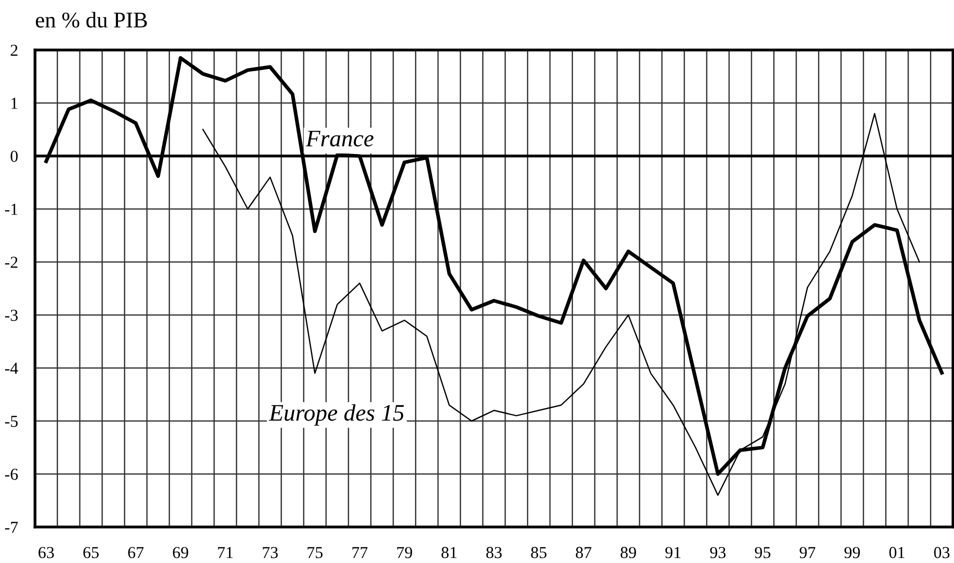  I want to click on y-tick-label: 2, so click(14, 50).